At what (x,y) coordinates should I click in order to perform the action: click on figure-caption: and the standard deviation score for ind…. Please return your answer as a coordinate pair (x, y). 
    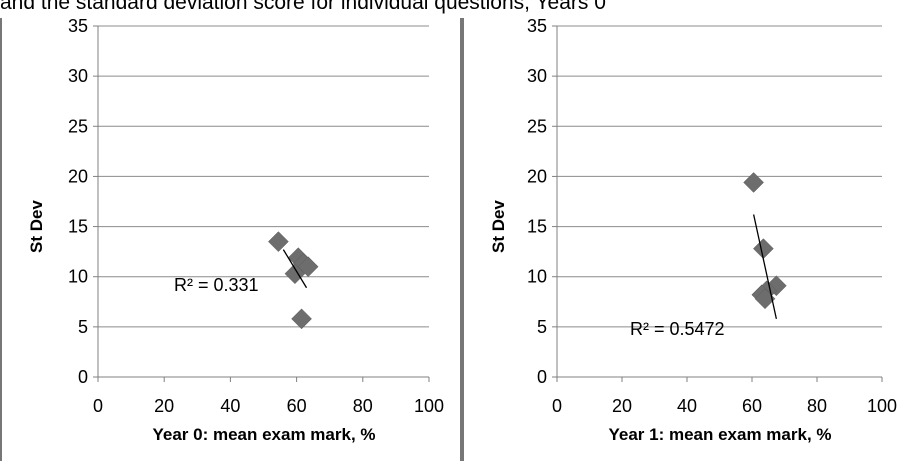
    Looking at the image, I should click on (303, 7).